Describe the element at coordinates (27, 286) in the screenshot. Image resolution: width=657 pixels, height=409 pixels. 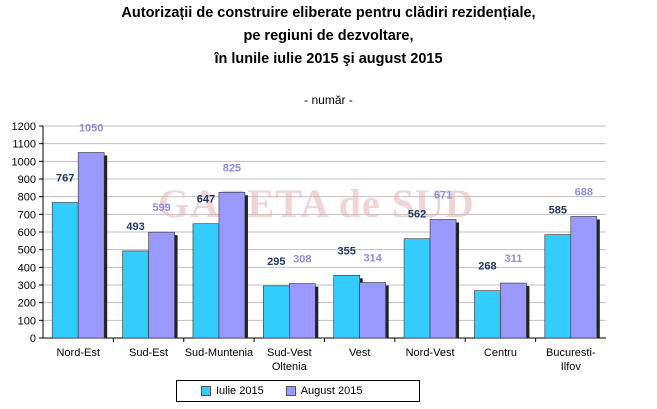
I see `y-tick-label: 300` at that location.